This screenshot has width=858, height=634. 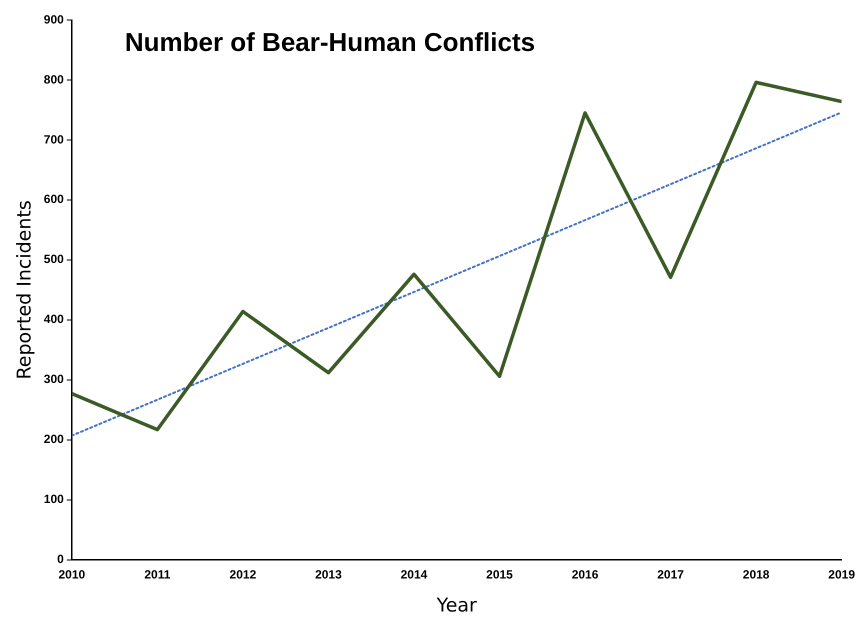 What do you see at coordinates (330, 42) in the screenshot?
I see `chart-title: Number of Bear-Human Conflicts` at bounding box center [330, 42].